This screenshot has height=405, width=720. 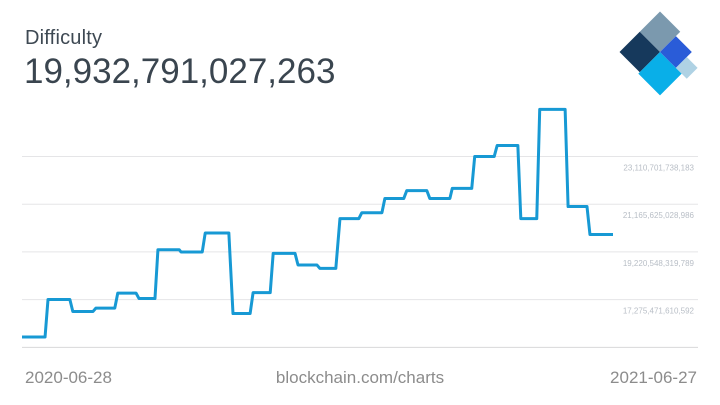 What do you see at coordinates (658, 168) in the screenshot?
I see `y-axis-label: 23,110,701,738,183` at bounding box center [658, 168].